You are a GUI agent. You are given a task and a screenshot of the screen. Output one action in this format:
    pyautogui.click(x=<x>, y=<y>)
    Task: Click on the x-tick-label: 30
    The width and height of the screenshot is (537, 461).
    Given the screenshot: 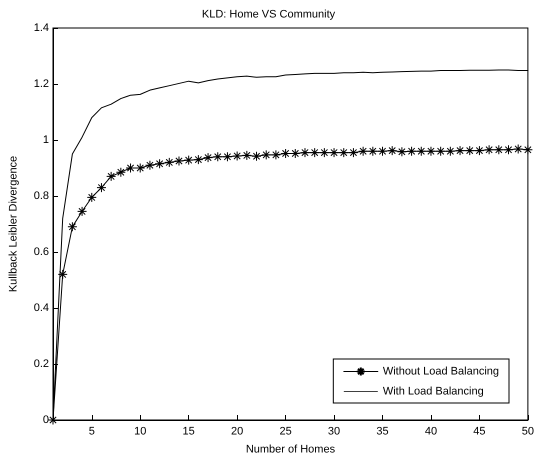 What is the action you would take?
    pyautogui.click(x=334, y=432)
    